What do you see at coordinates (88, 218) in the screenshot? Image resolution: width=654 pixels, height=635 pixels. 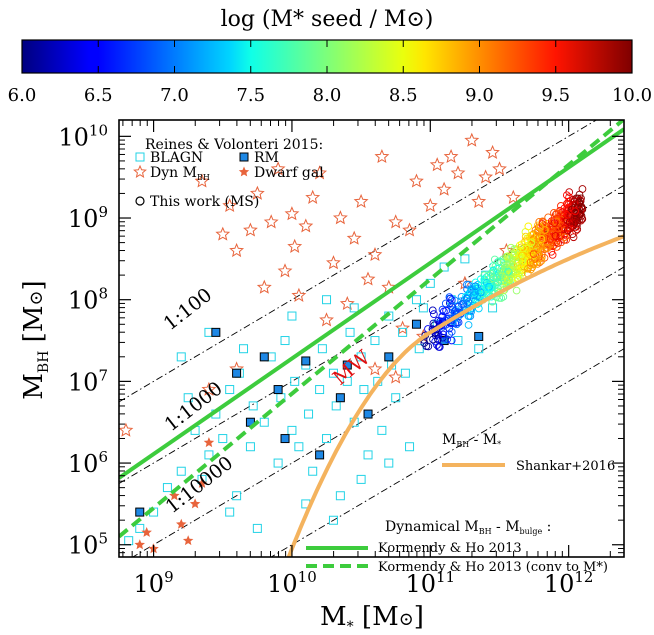 I see `y-tick-label: 109` at bounding box center [88, 218].